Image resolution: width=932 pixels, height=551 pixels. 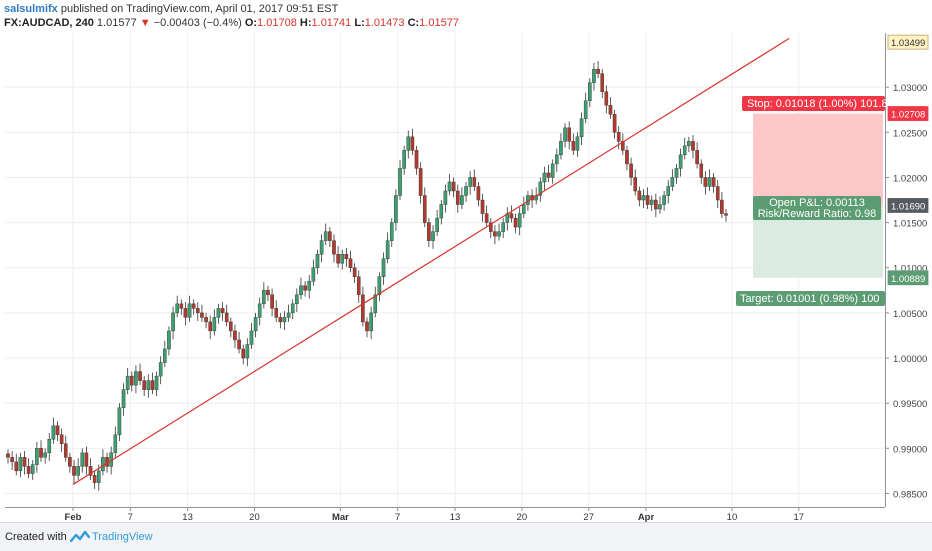 What do you see at coordinates (522, 517) in the screenshot?
I see `x-tick-label: 20` at bounding box center [522, 517].